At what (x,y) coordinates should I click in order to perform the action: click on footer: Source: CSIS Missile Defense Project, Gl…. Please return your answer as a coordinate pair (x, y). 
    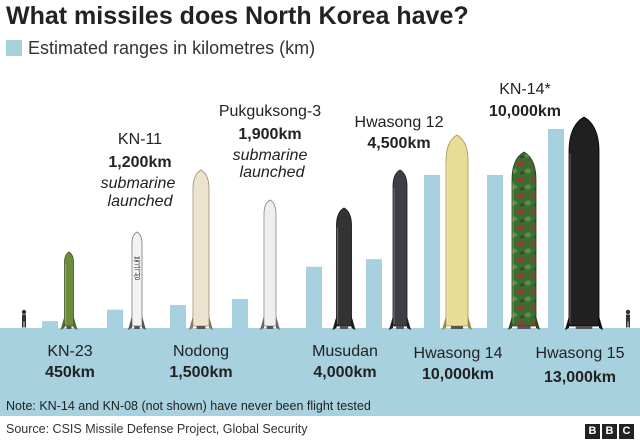
    Looking at the image, I should click on (320, 428).